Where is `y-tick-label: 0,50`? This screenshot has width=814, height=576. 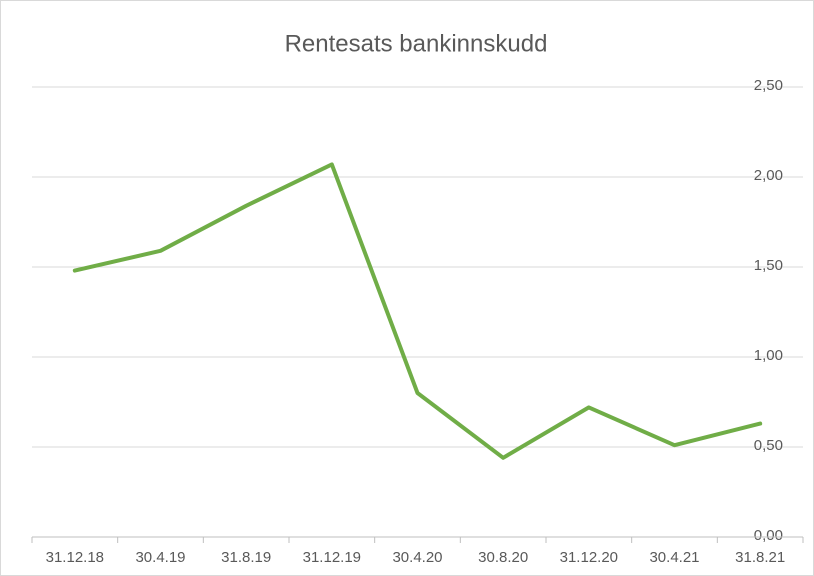 y-tick-label: 0,50 is located at coordinates (768, 445).